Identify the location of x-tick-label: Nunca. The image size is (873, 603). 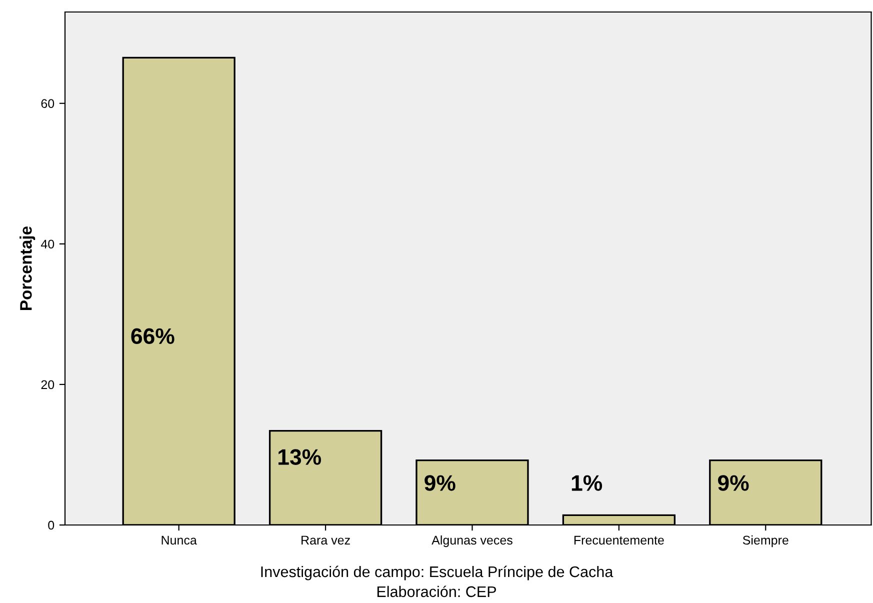
(179, 540).